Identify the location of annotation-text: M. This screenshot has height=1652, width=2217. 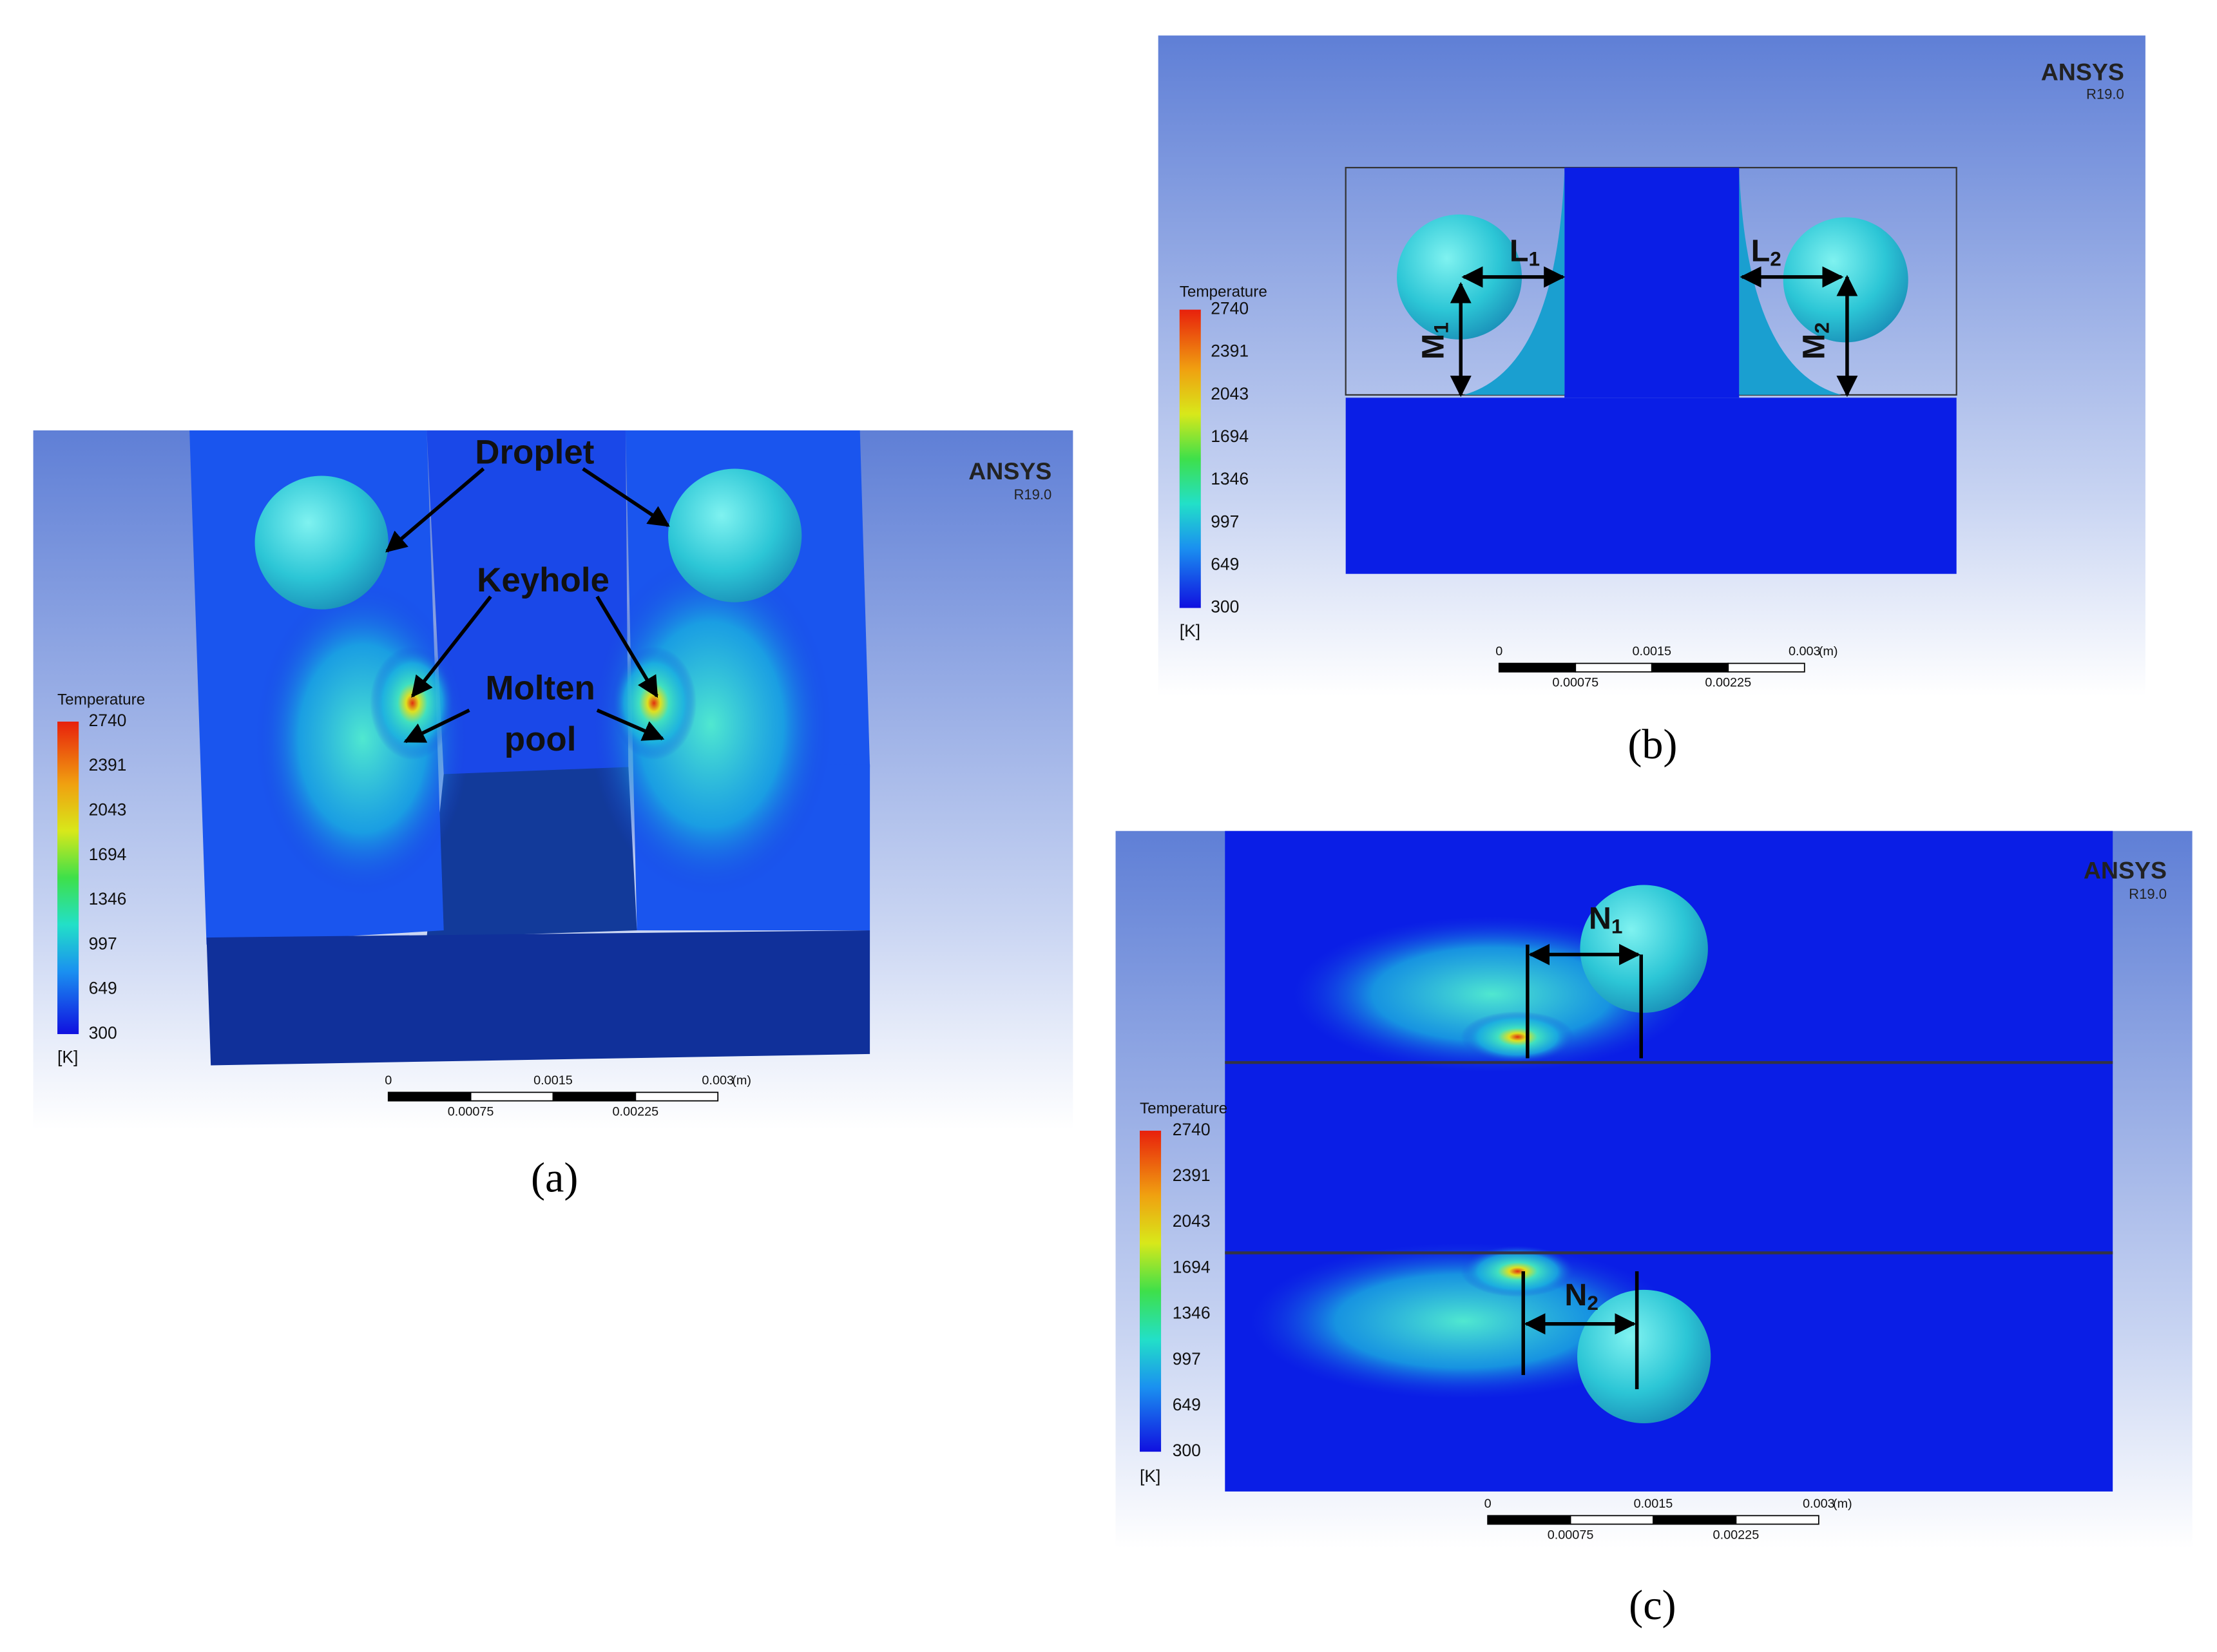
(1433, 347).